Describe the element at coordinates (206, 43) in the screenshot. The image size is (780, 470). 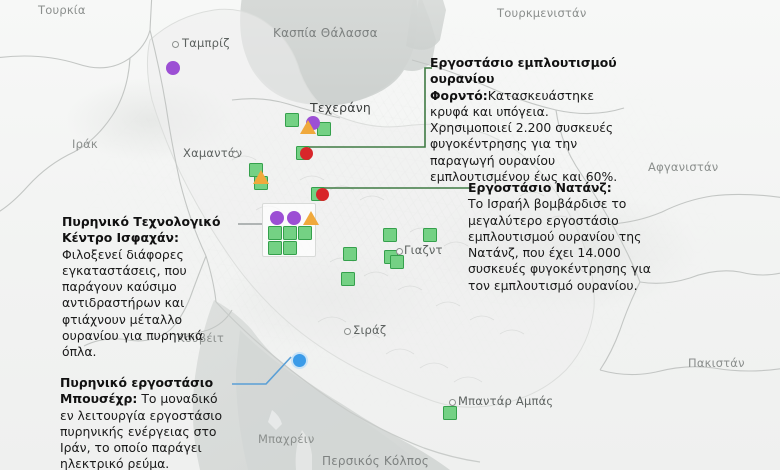
I see `city-label-0: Ταμπρίζ` at that location.